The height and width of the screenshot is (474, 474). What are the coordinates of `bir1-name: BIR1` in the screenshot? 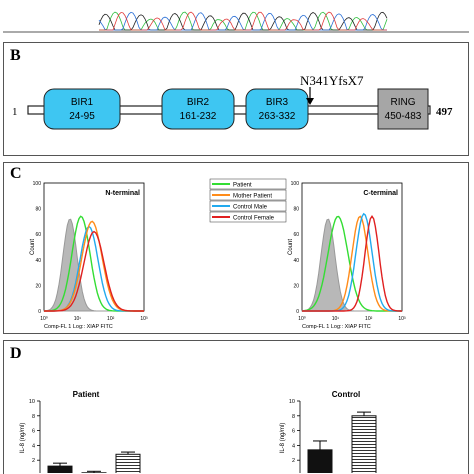 It's located at (82, 102).